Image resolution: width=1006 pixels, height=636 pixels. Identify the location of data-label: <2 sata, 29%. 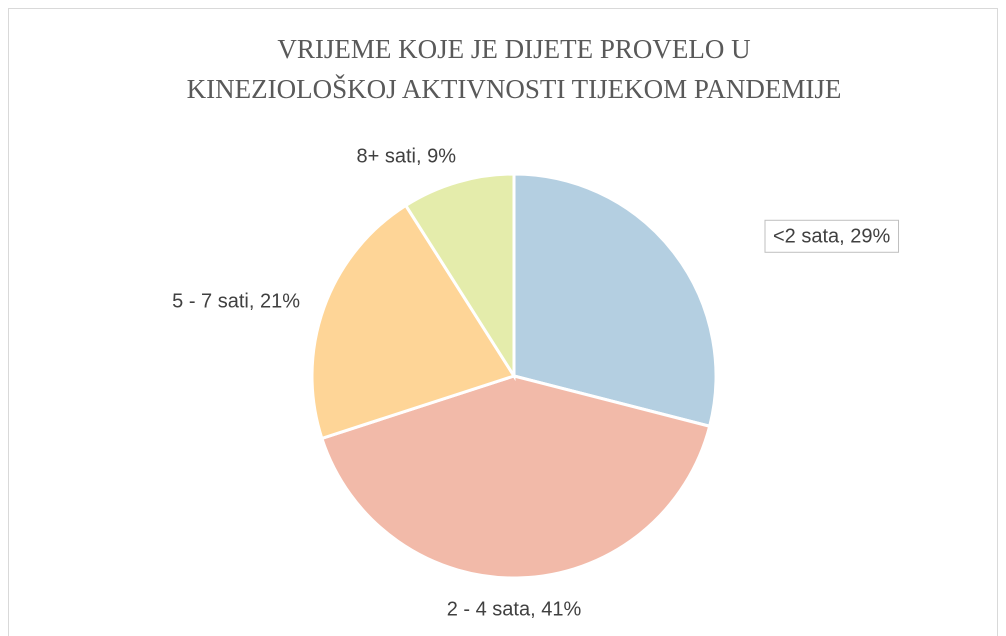
(832, 236).